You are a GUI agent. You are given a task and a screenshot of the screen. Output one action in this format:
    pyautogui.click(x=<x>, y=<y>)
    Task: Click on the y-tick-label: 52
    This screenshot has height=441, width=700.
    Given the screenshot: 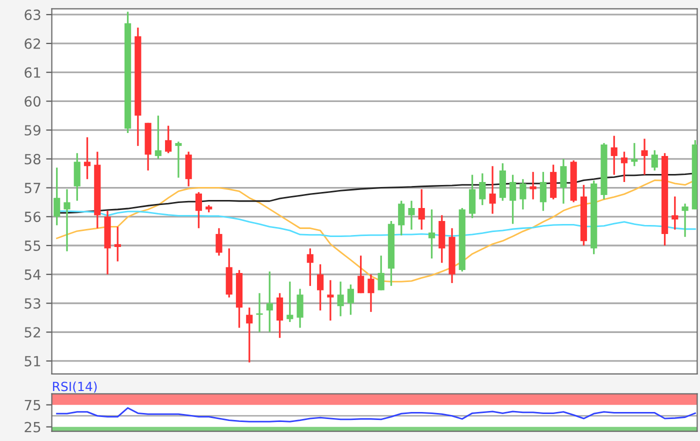 What is the action you would take?
    pyautogui.click(x=32, y=332)
    